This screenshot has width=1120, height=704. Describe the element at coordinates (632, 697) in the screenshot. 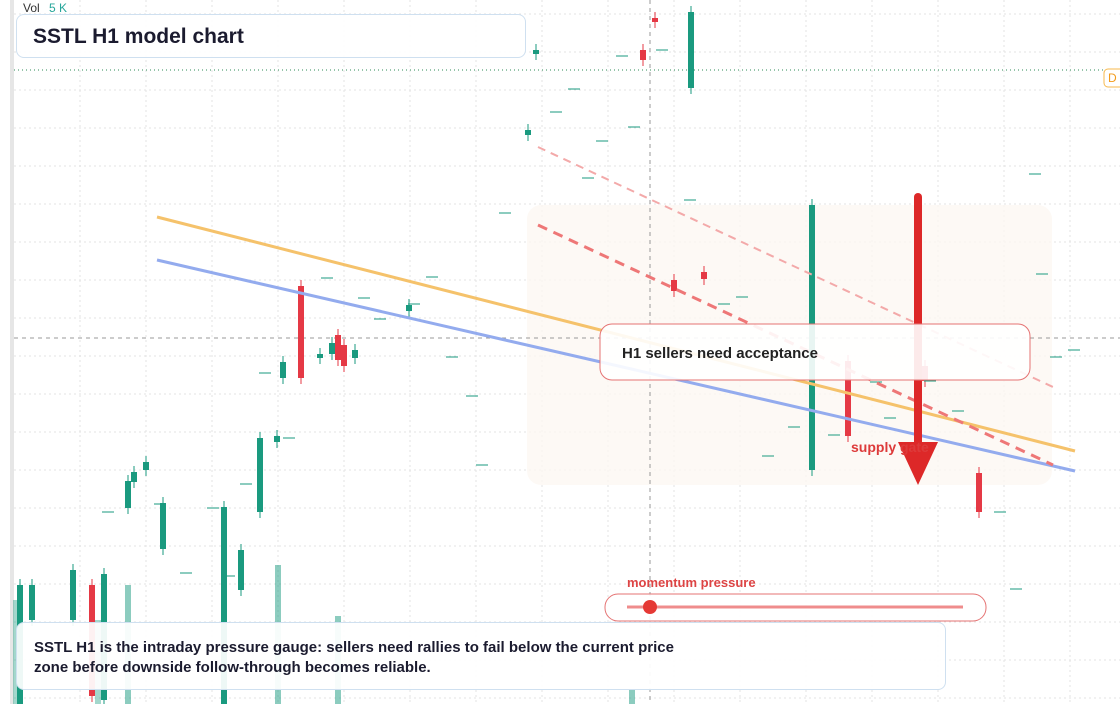

I see `volume-bar` at that location.